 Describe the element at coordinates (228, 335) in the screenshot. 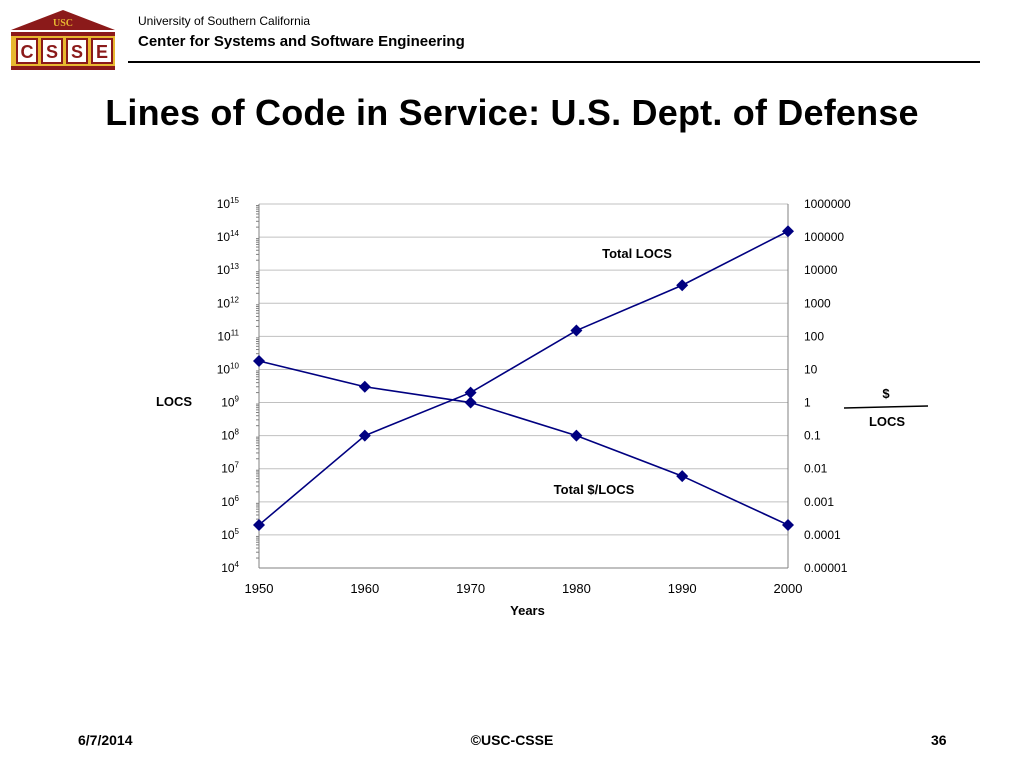

I see `left-tick-label: 10¹¹` at that location.